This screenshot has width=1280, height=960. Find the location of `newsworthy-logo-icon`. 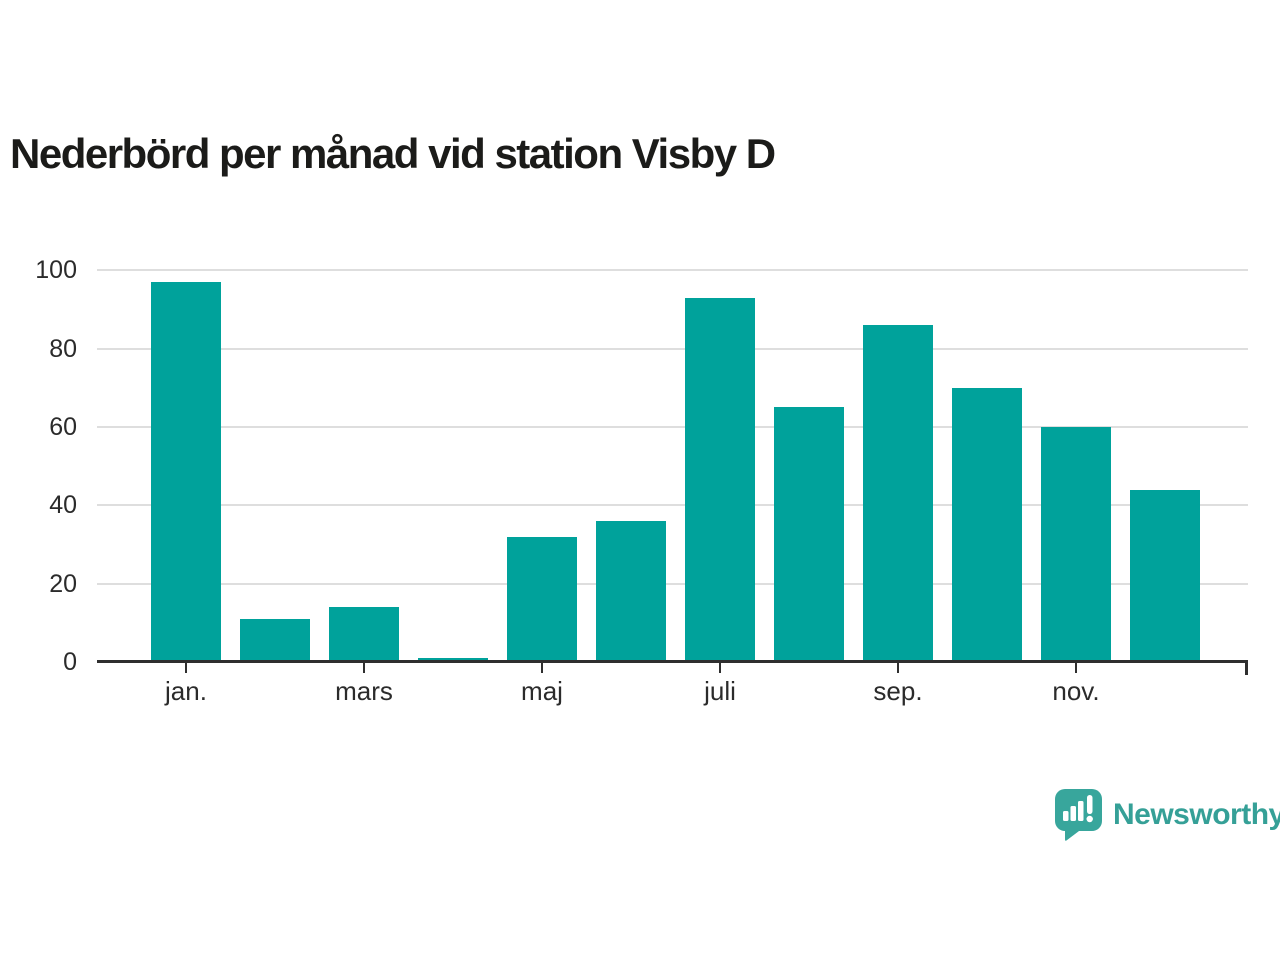

newsworthy-logo-icon is located at coordinates (1078, 815).